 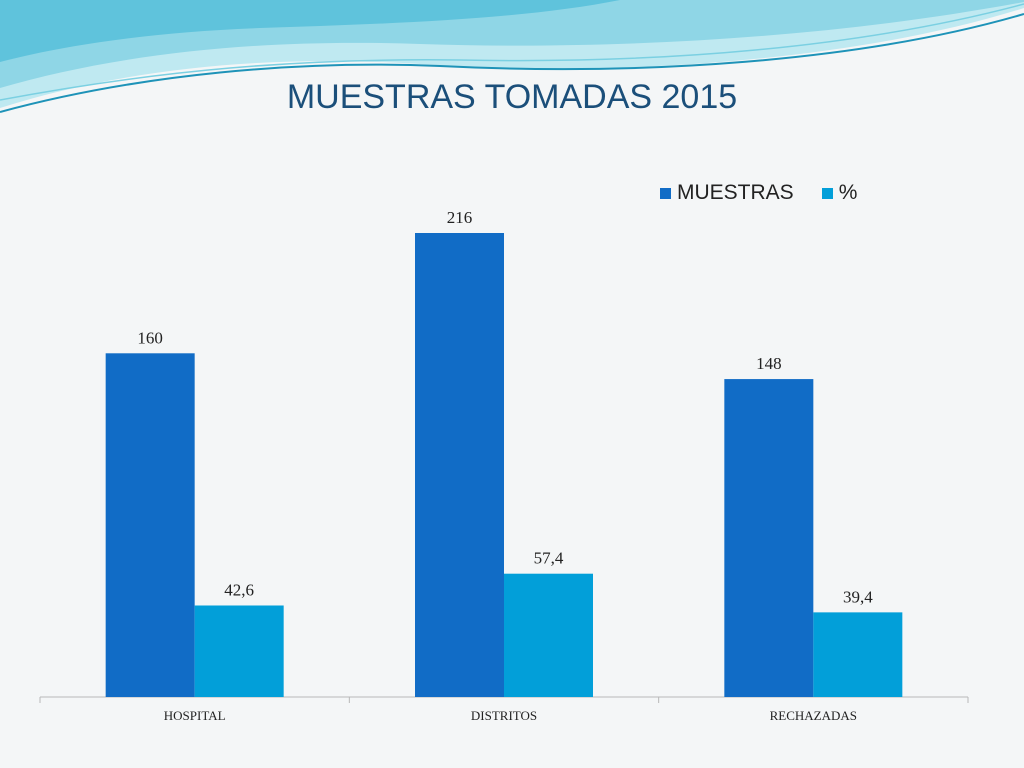 What do you see at coordinates (735, 192) in the screenshot?
I see `legend-label-muestras: MUESTRAS` at bounding box center [735, 192].